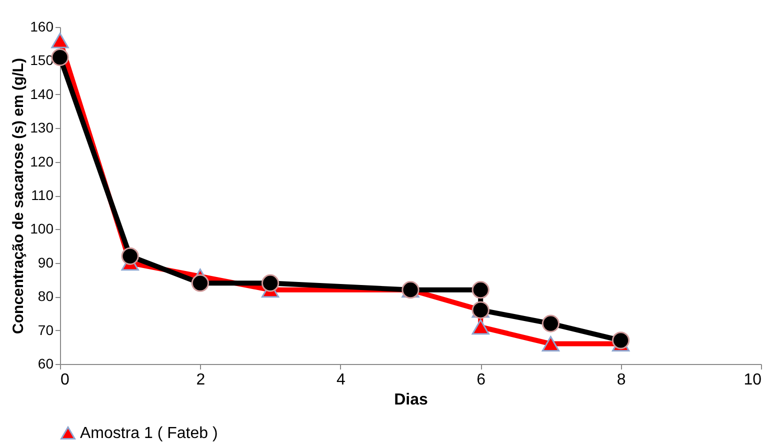 This screenshot has height=447, width=782. I want to click on y-tick-label: 120, so click(42, 161).